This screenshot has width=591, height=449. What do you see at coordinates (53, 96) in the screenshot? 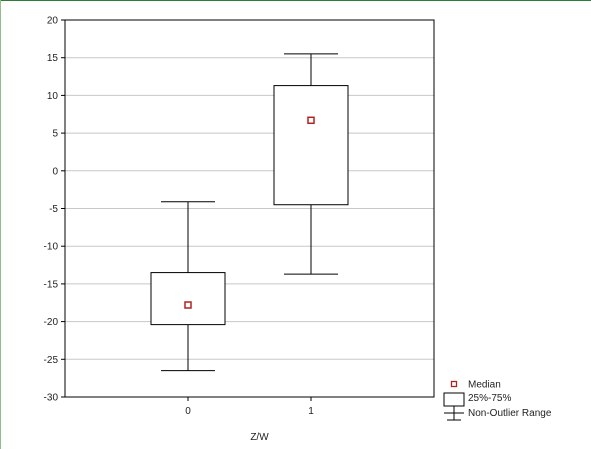
I see `y-tick-label: 10` at bounding box center [53, 96].